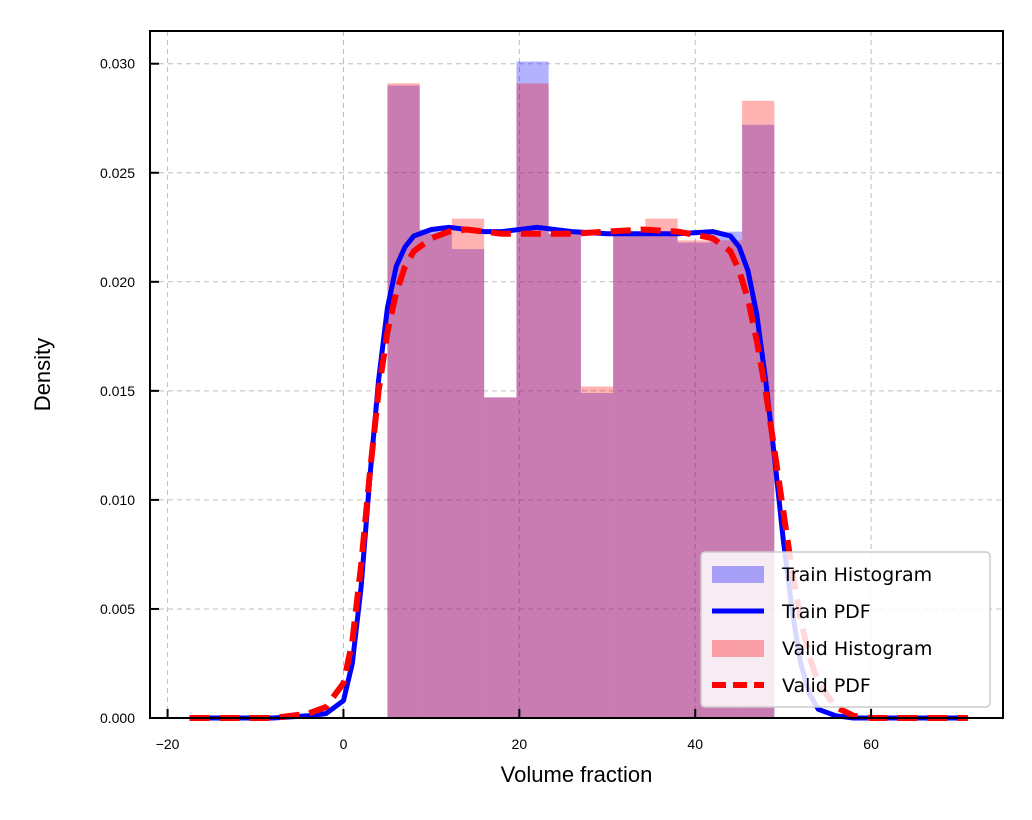 The height and width of the screenshot is (820, 1032). What do you see at coordinates (826, 686) in the screenshot?
I see `legend-label: Valid PDF` at bounding box center [826, 686].